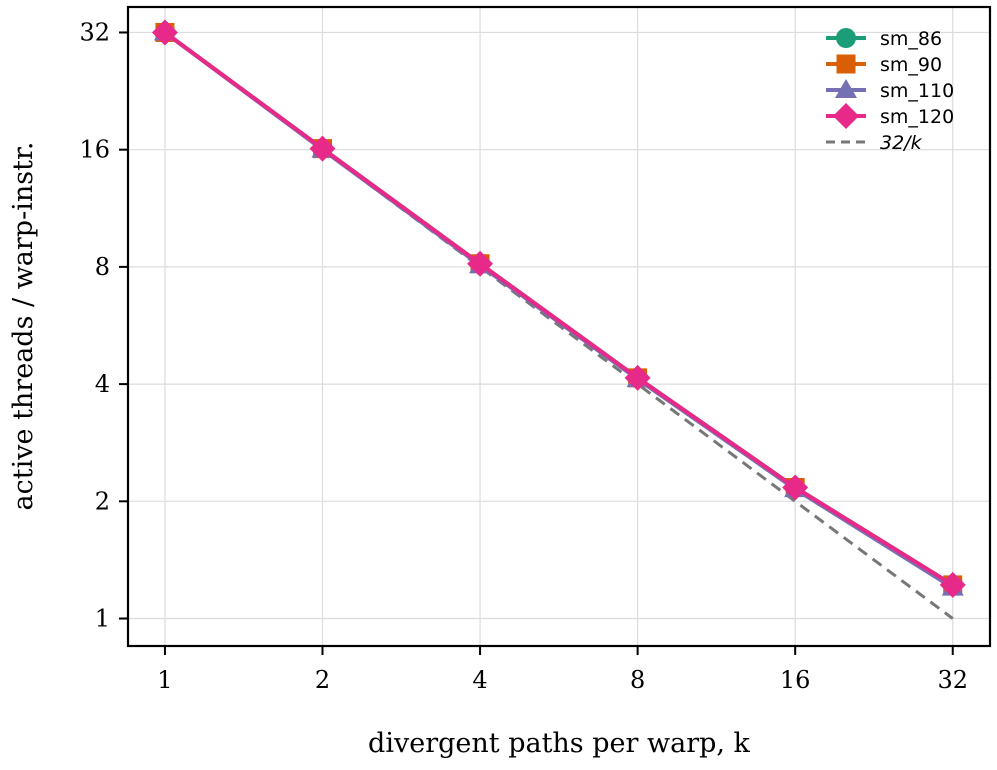 The width and height of the screenshot is (997, 770). What do you see at coordinates (102, 619) in the screenshot?
I see `y-tick-label: 1` at bounding box center [102, 619].